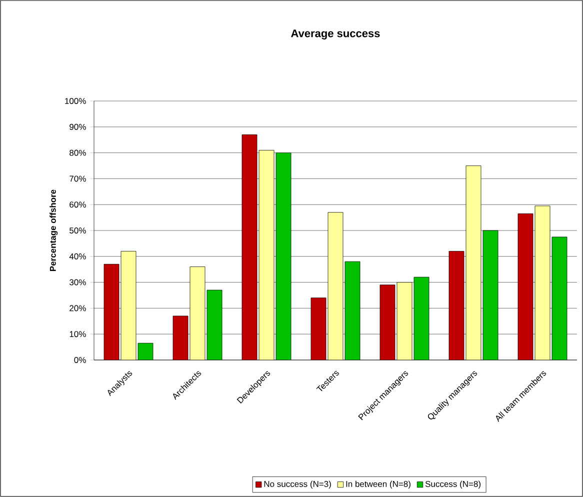 The image size is (583, 497). I want to click on legend-label: No success (N=3), so click(297, 484).